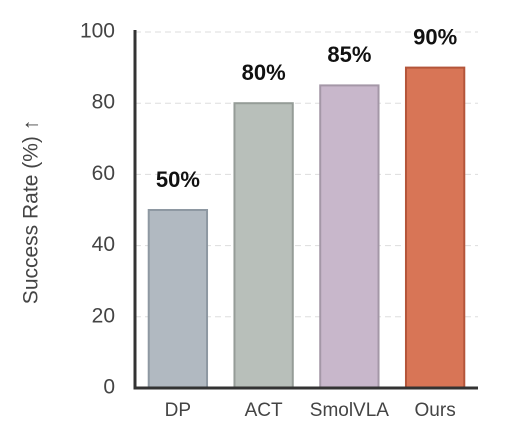 The width and height of the screenshot is (505, 426). I want to click on y-tick-label: 20, so click(103, 315).